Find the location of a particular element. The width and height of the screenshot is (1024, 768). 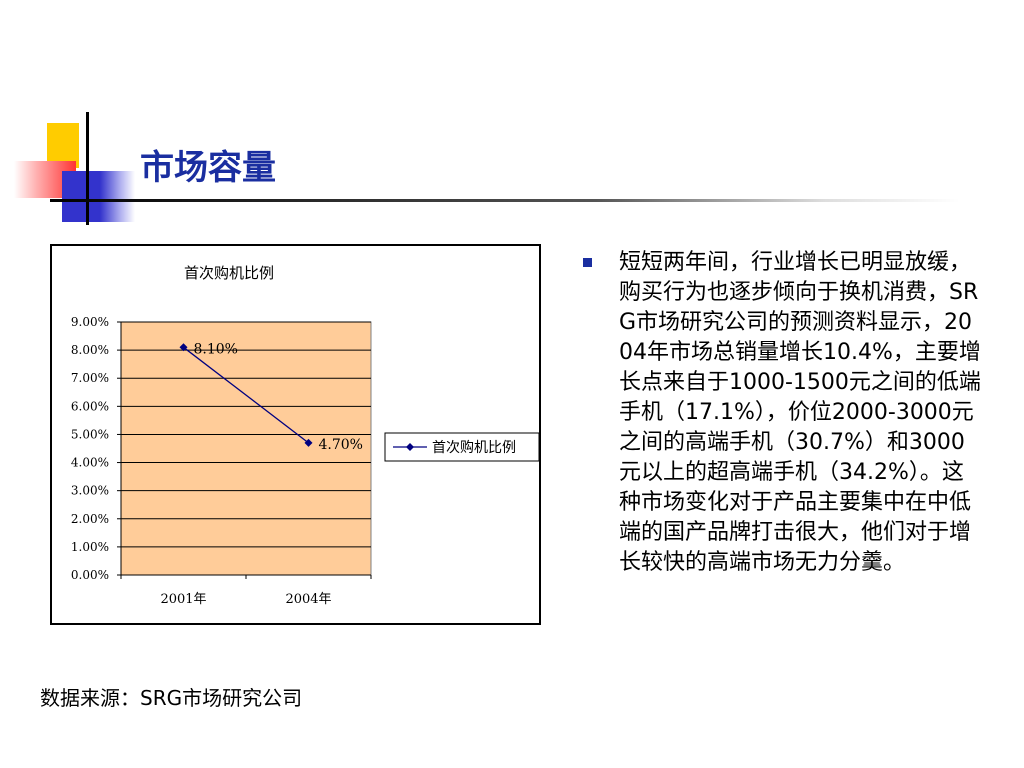

data-label: 8.10% is located at coordinates (216, 349).